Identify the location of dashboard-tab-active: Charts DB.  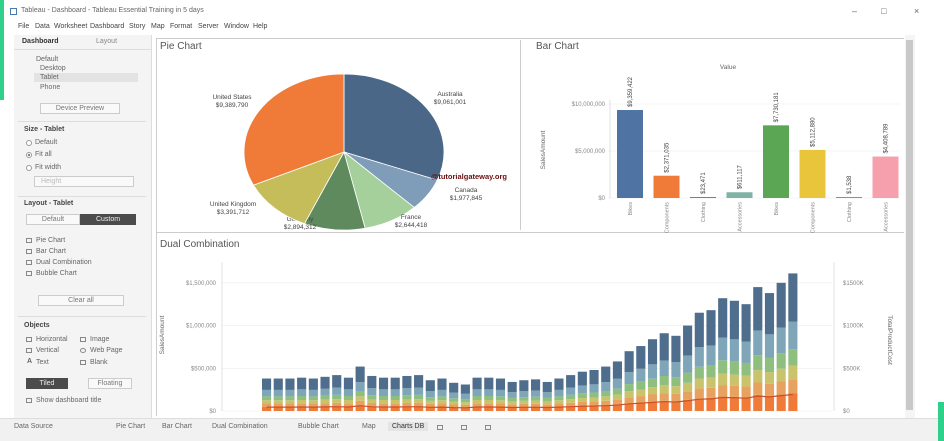
(408, 426).